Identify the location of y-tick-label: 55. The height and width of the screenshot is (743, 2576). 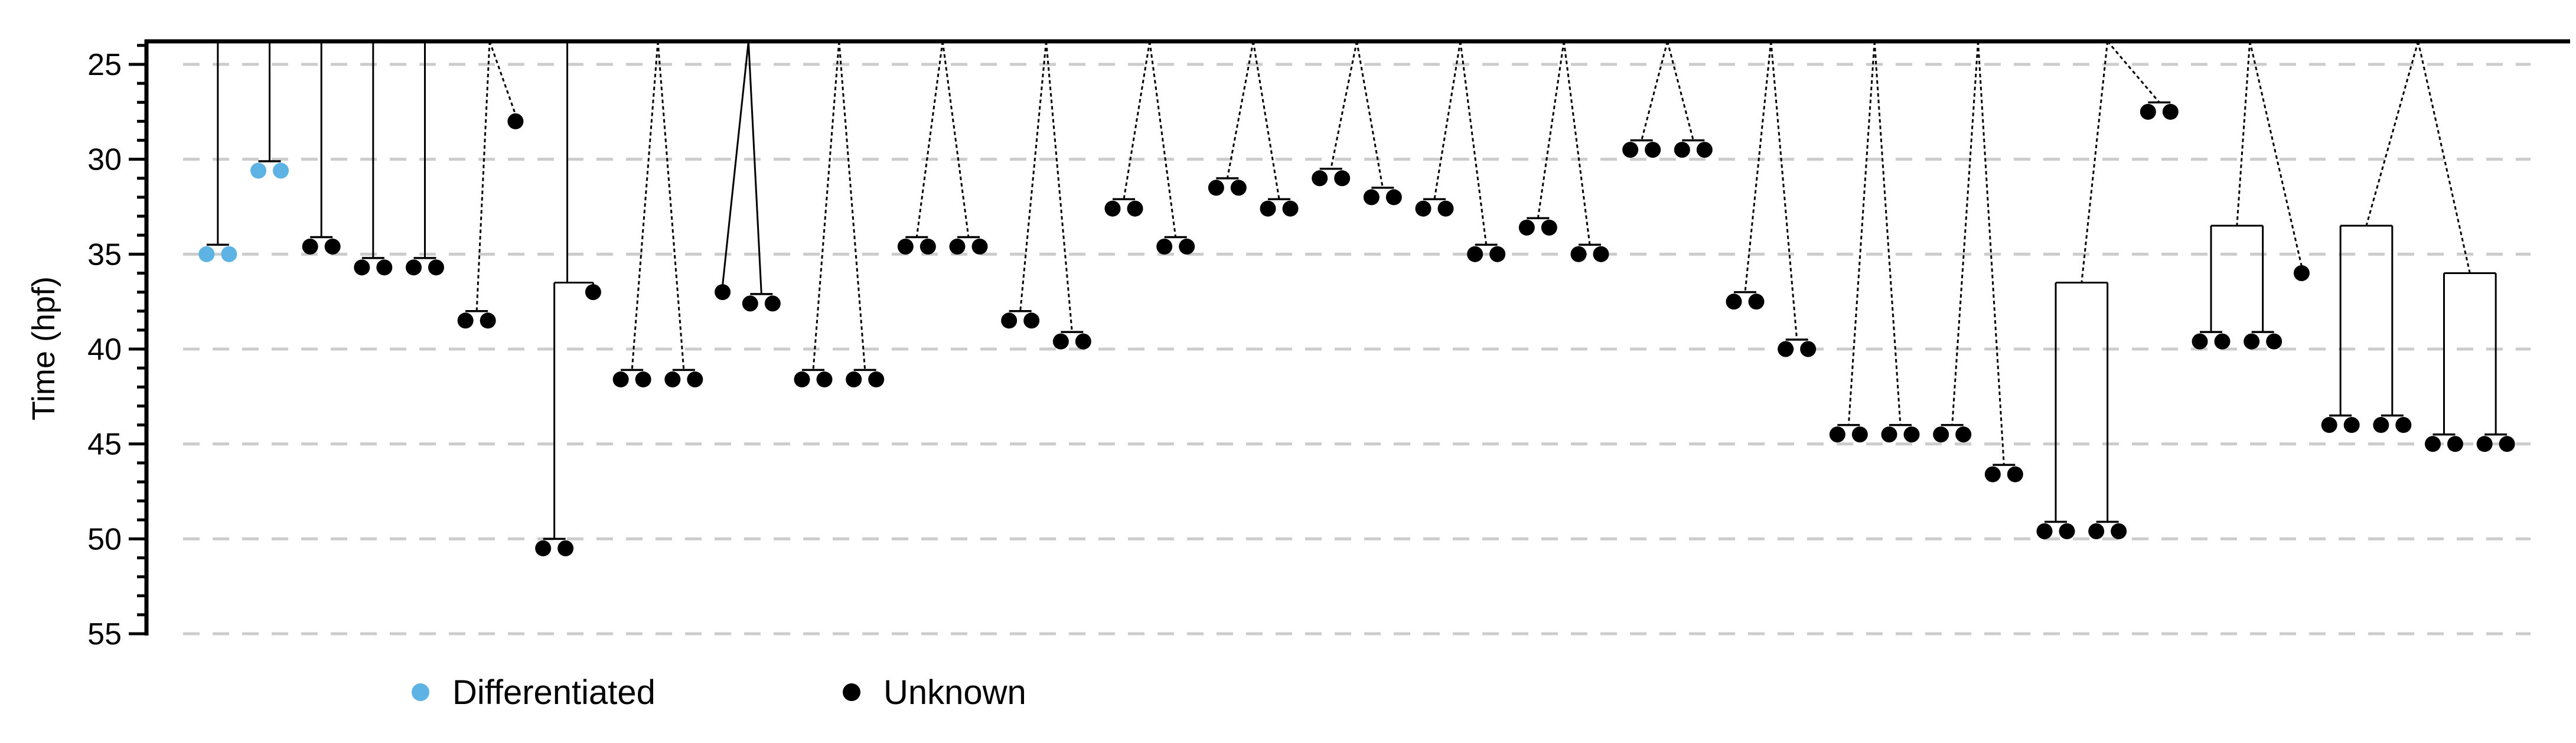
(104, 634).